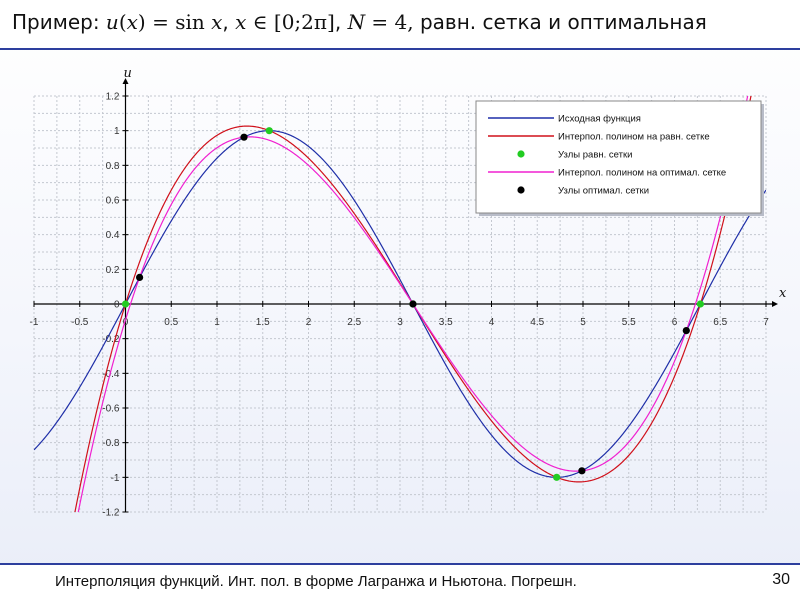 The image size is (800, 602). Describe the element at coordinates (117, 305) in the screenshot. I see `y-tick-label: 0` at that location.